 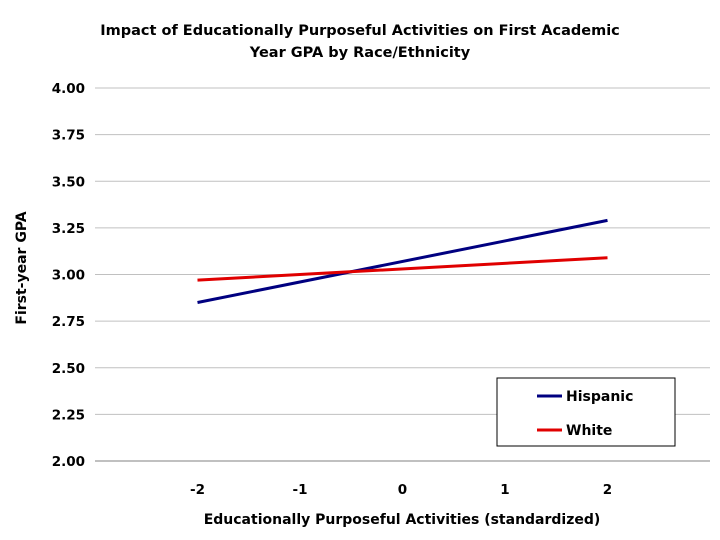 I want to click on x-tick-label: 1, so click(x=504, y=490).